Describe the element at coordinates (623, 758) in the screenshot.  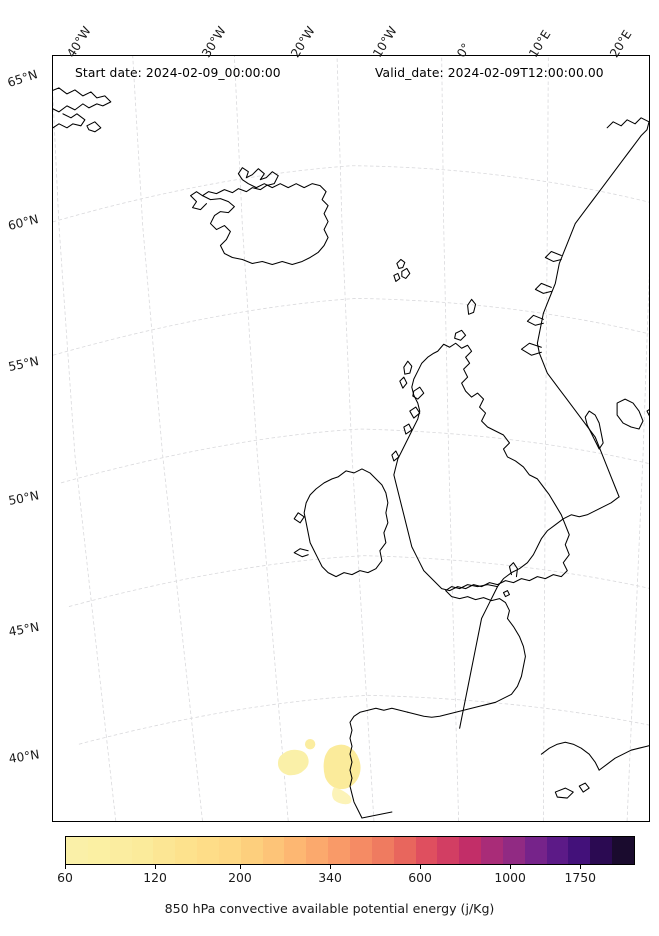
I see `coastline-se-france` at that location.